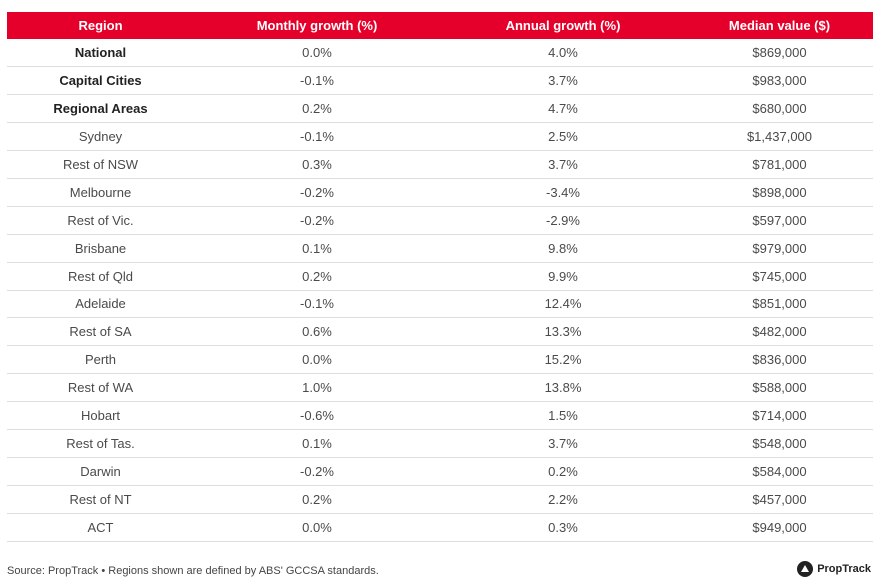  I want to click on monthly-growth-cell: -0.6%, so click(317, 416).